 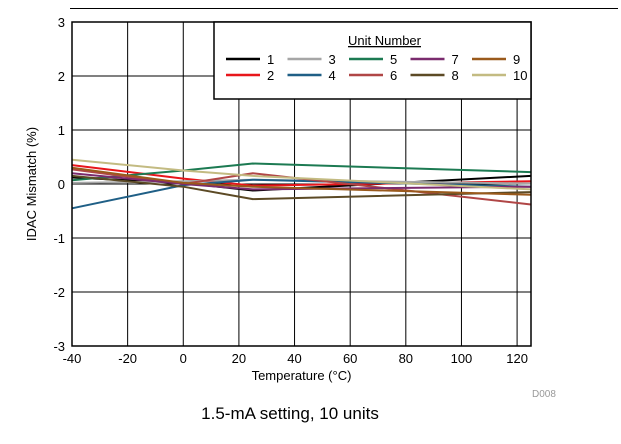 I want to click on figure-caption: 1.5-mA setting, 10 units, so click(x=290, y=413).